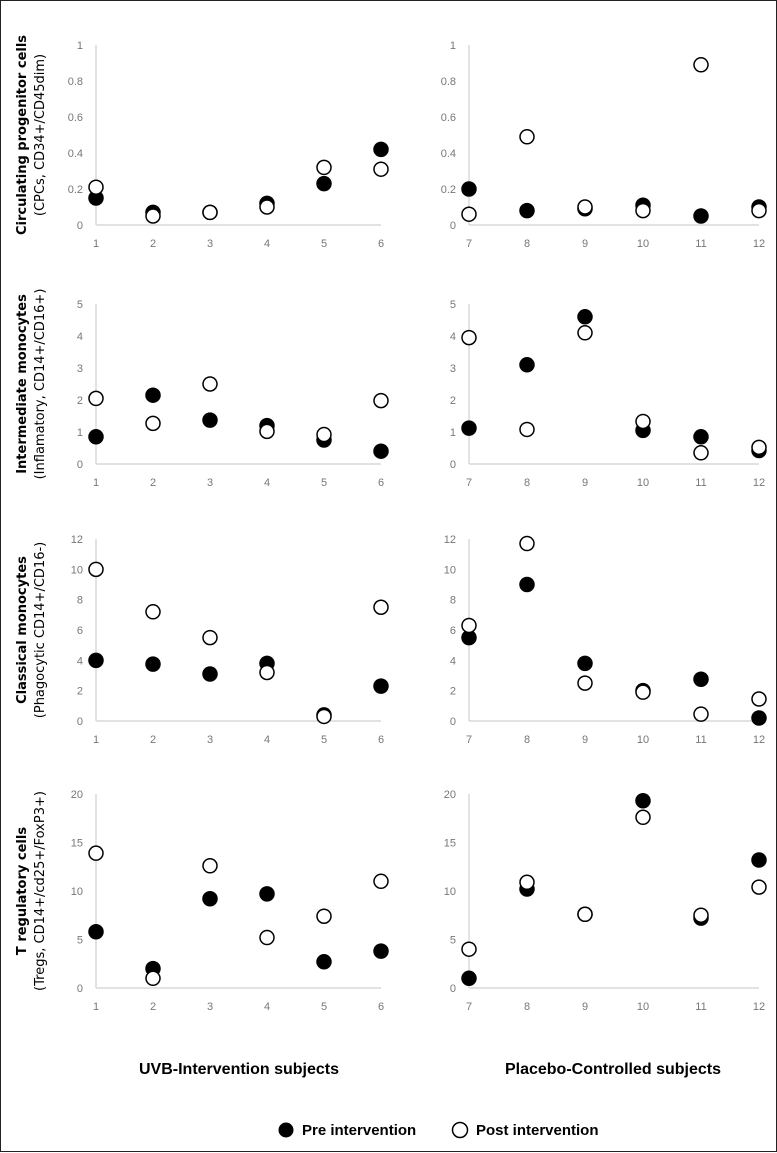 The image size is (777, 1153). What do you see at coordinates (450, 540) in the screenshot?
I see `y-tick-label: 12` at bounding box center [450, 540].